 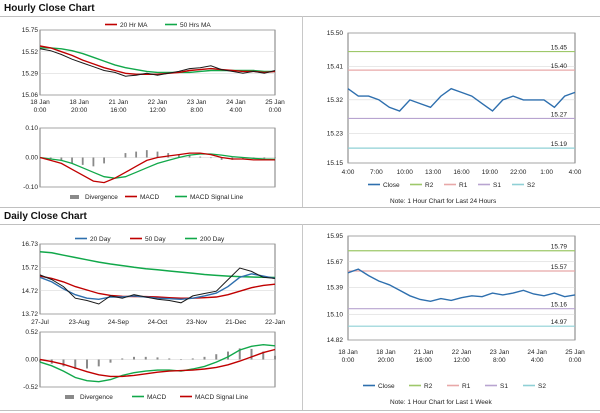 I want to click on daily-price-legend-label-0: 20 Day, so click(x=100, y=239).